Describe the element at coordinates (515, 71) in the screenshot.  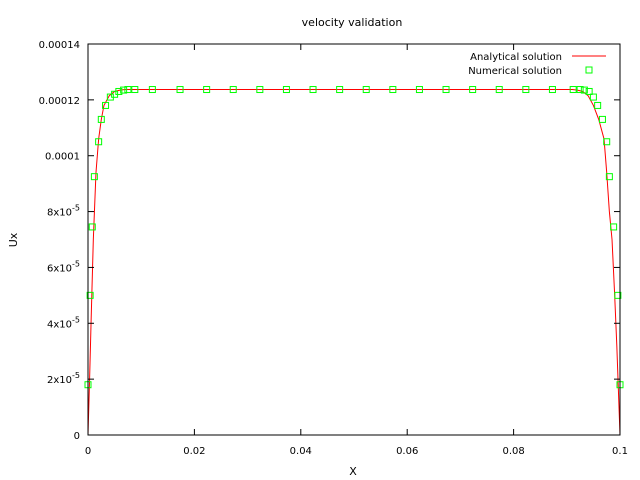
I see `legend-label: Numerical solution` at that location.